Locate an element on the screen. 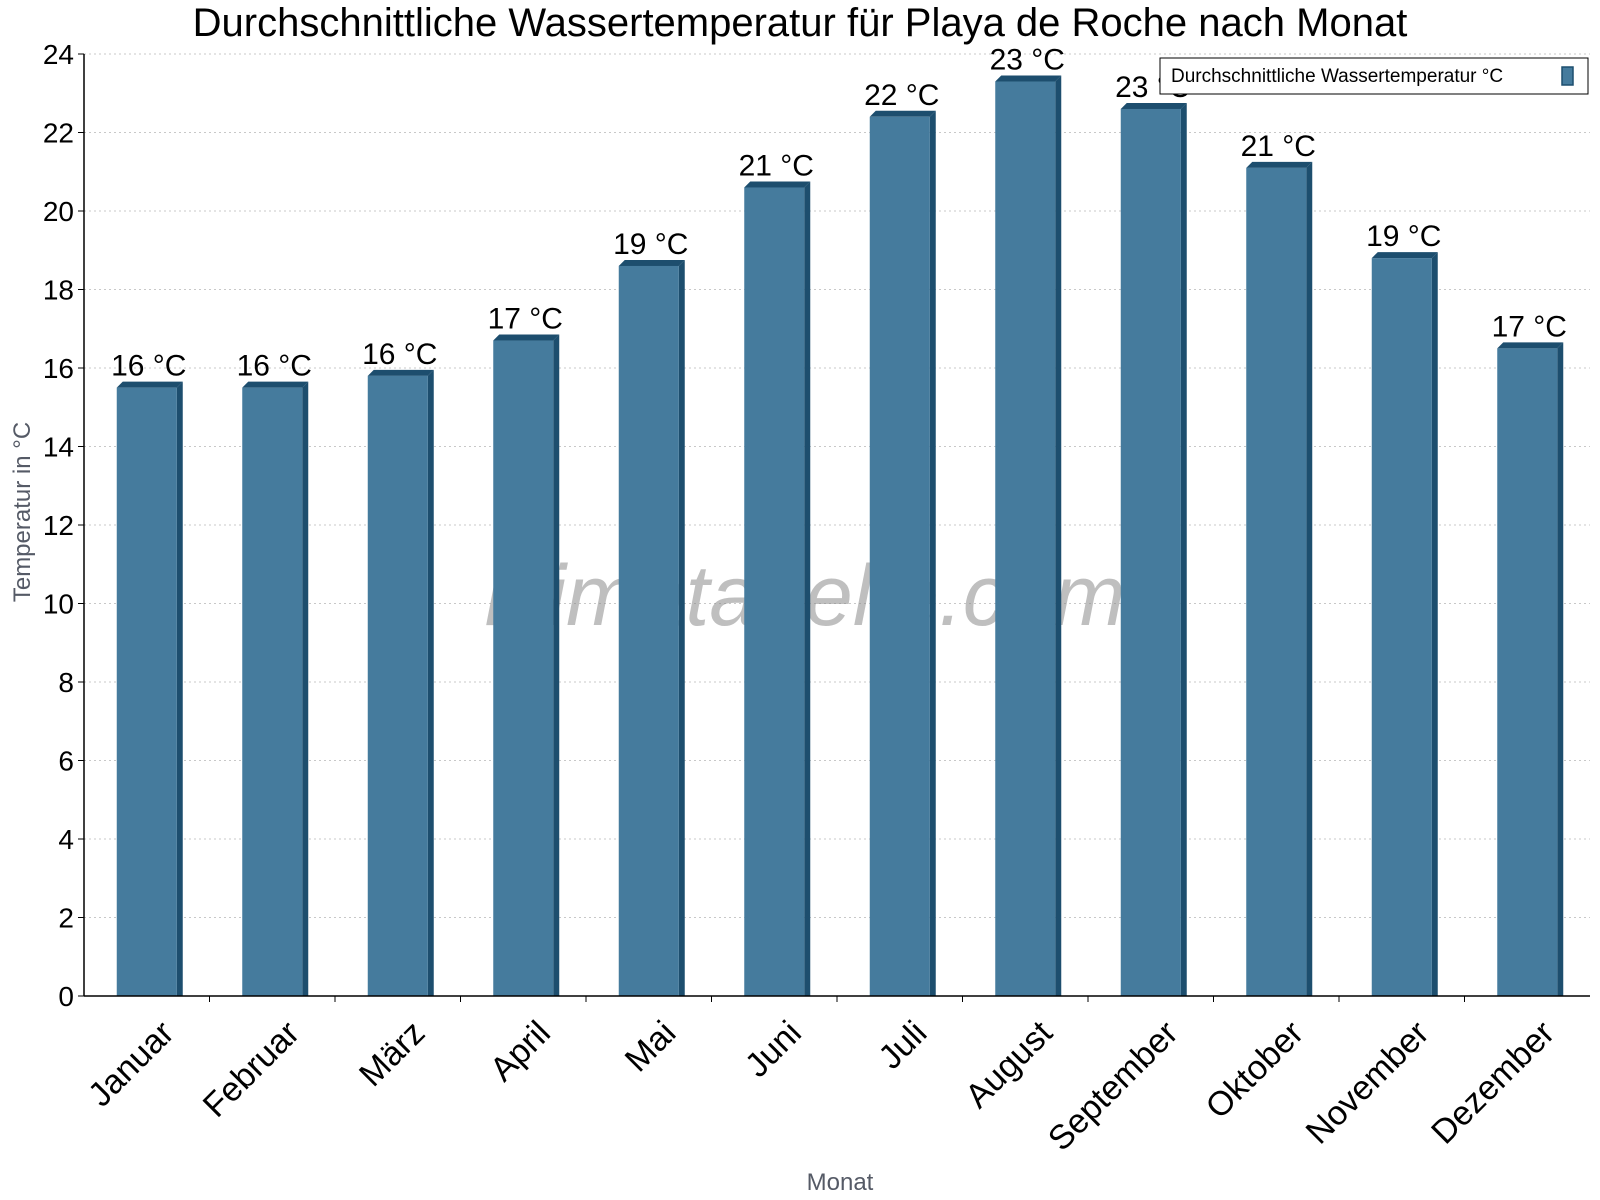 The height and width of the screenshot is (1200, 1600). data-label: 23 °C is located at coordinates (1027, 59).